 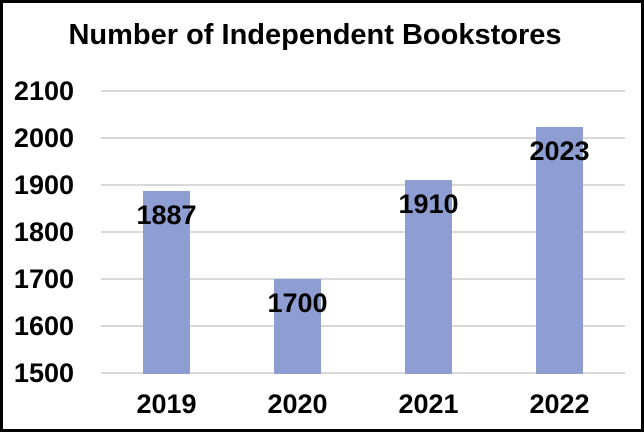 What do you see at coordinates (428, 404) in the screenshot?
I see `x-axis-category-label: 2021` at bounding box center [428, 404].